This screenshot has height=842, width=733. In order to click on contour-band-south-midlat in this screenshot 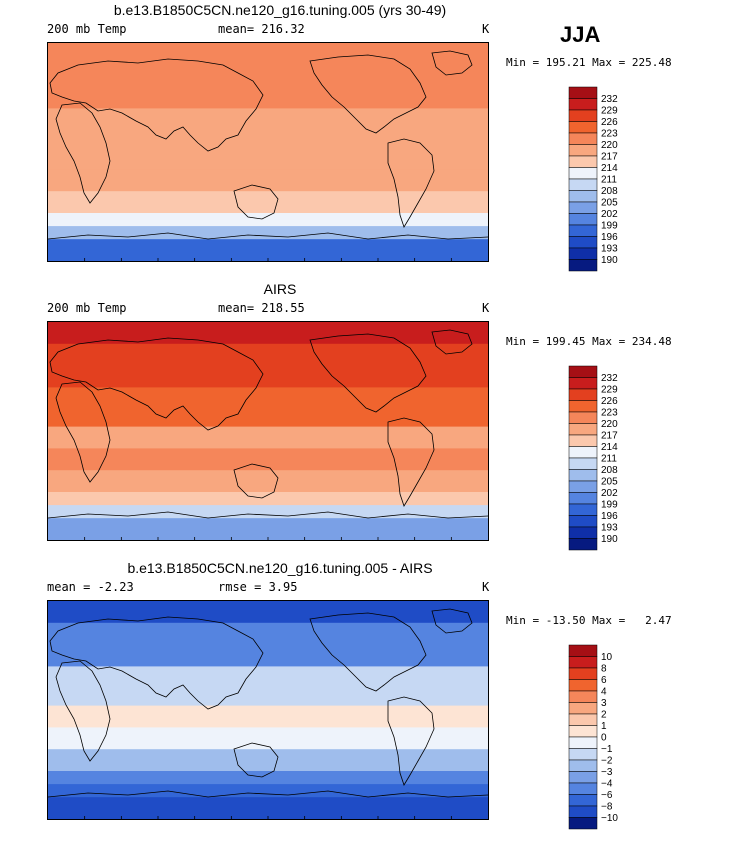, I will do `click(268, 481)`.